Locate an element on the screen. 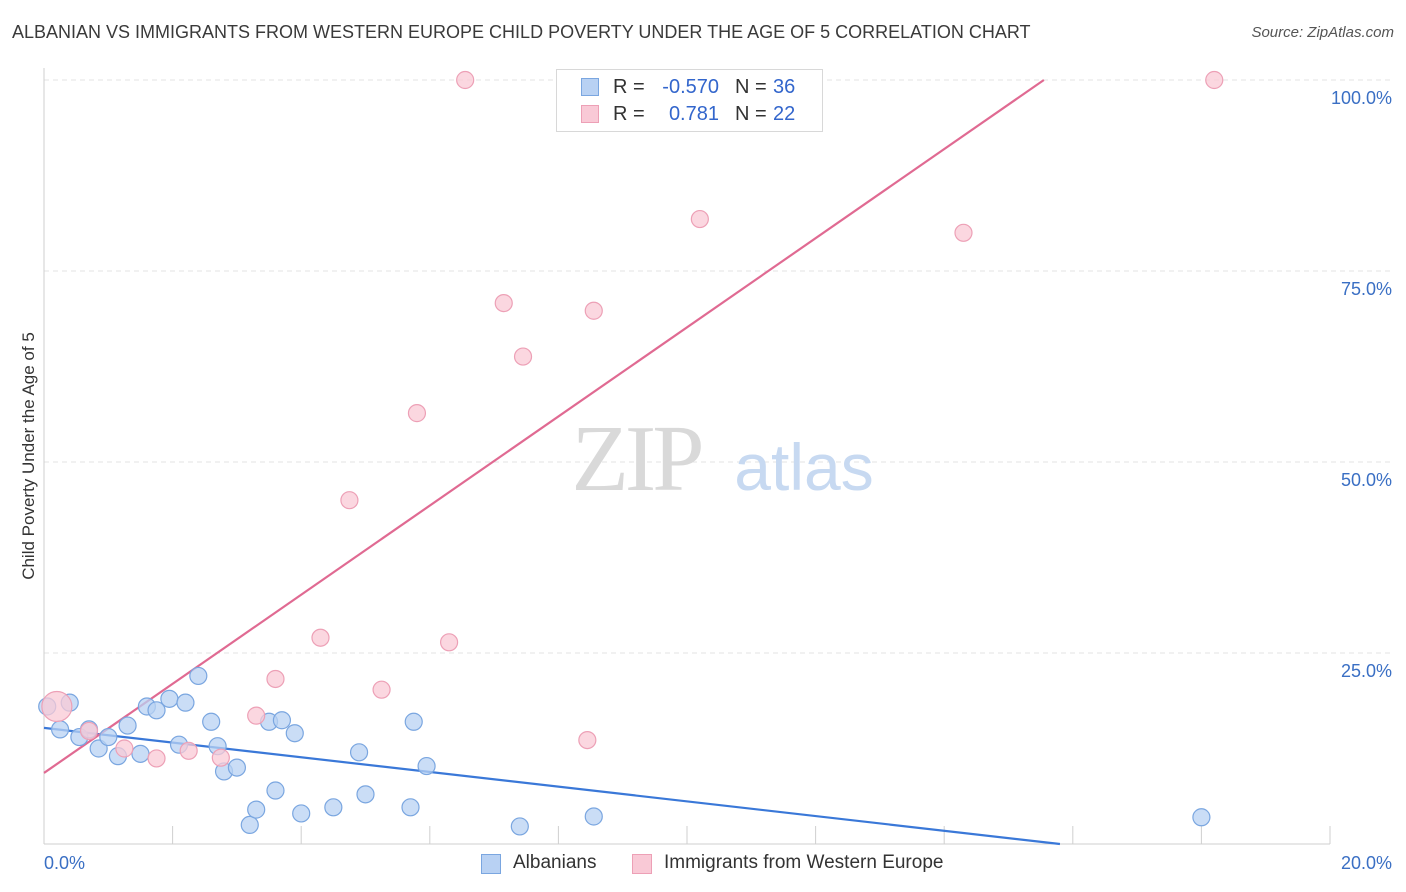  legend-label-albanians: Albanians is located at coordinates (555, 862).